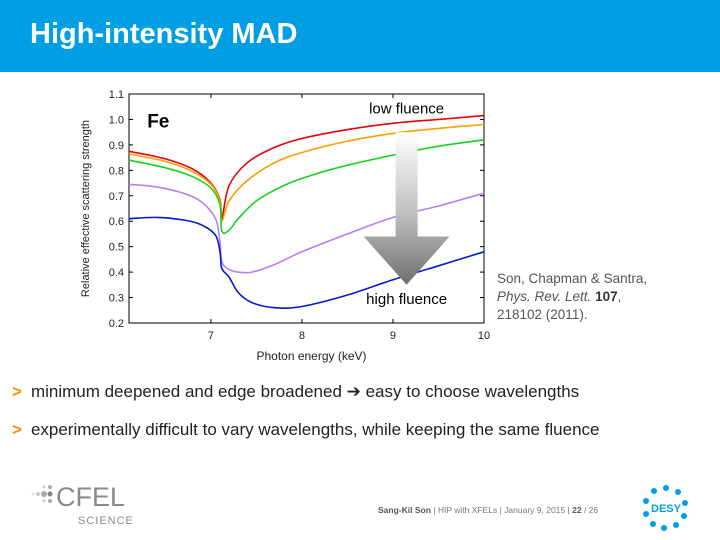 The image size is (720, 540). I want to click on y-tick-label: 0.8, so click(116, 171).